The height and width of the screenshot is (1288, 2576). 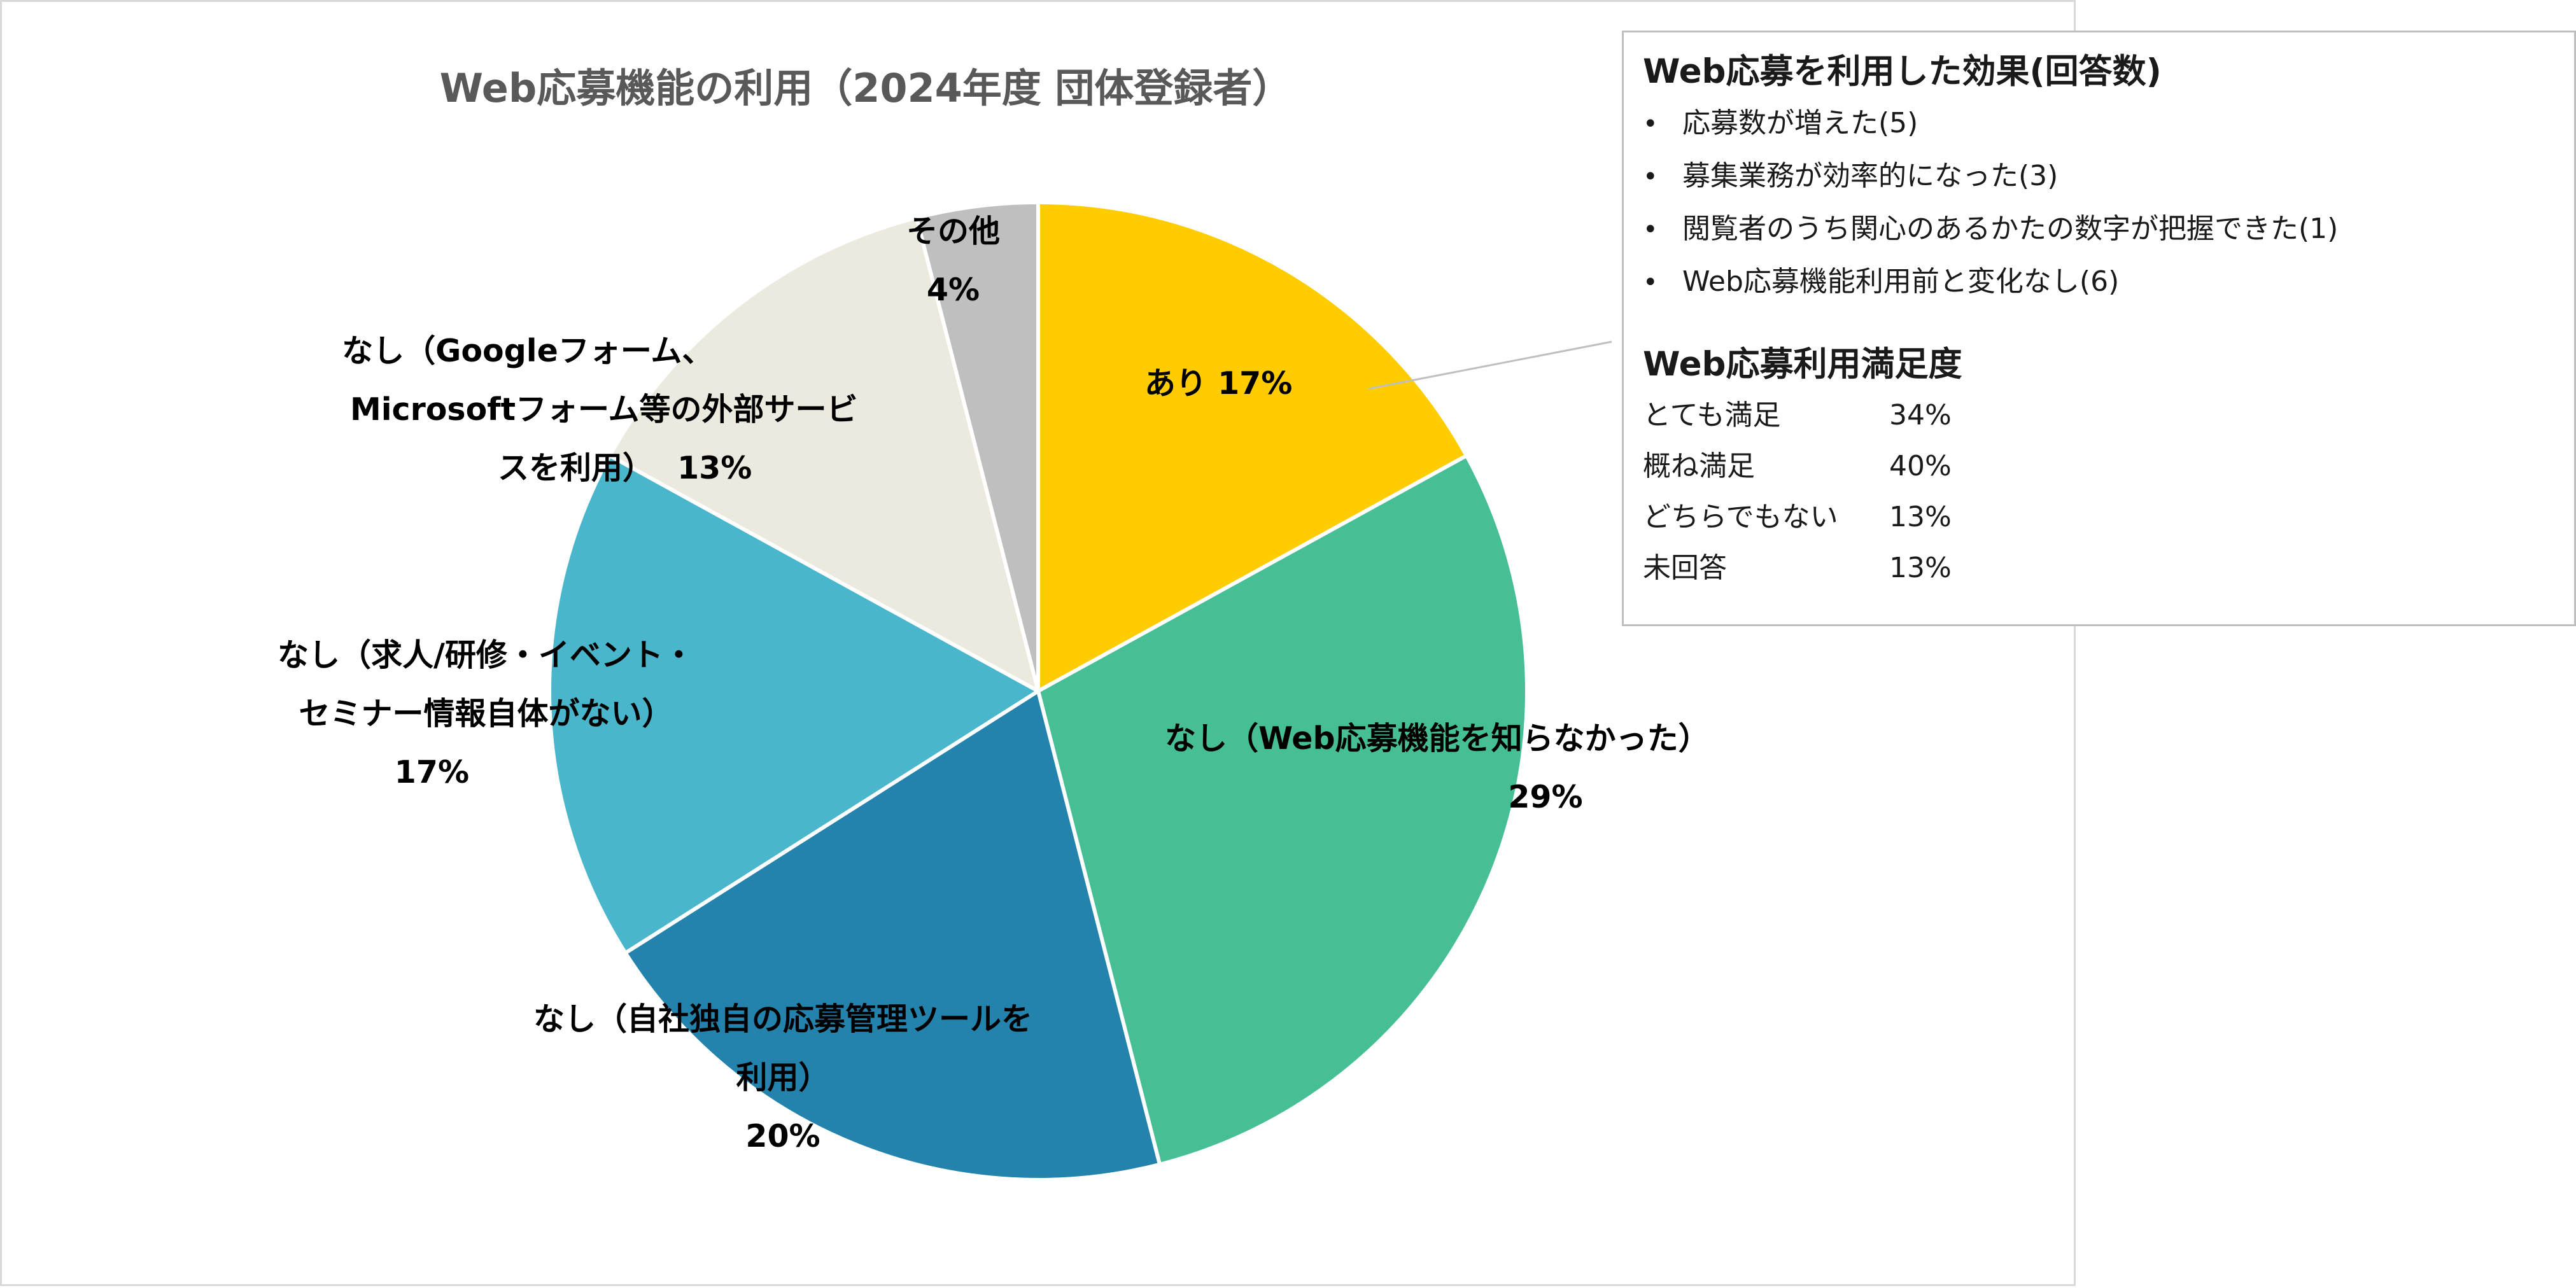 What do you see at coordinates (486, 655) in the screenshot?
I see `slice-label-text: なし（求人/研修・イベント・` at bounding box center [486, 655].